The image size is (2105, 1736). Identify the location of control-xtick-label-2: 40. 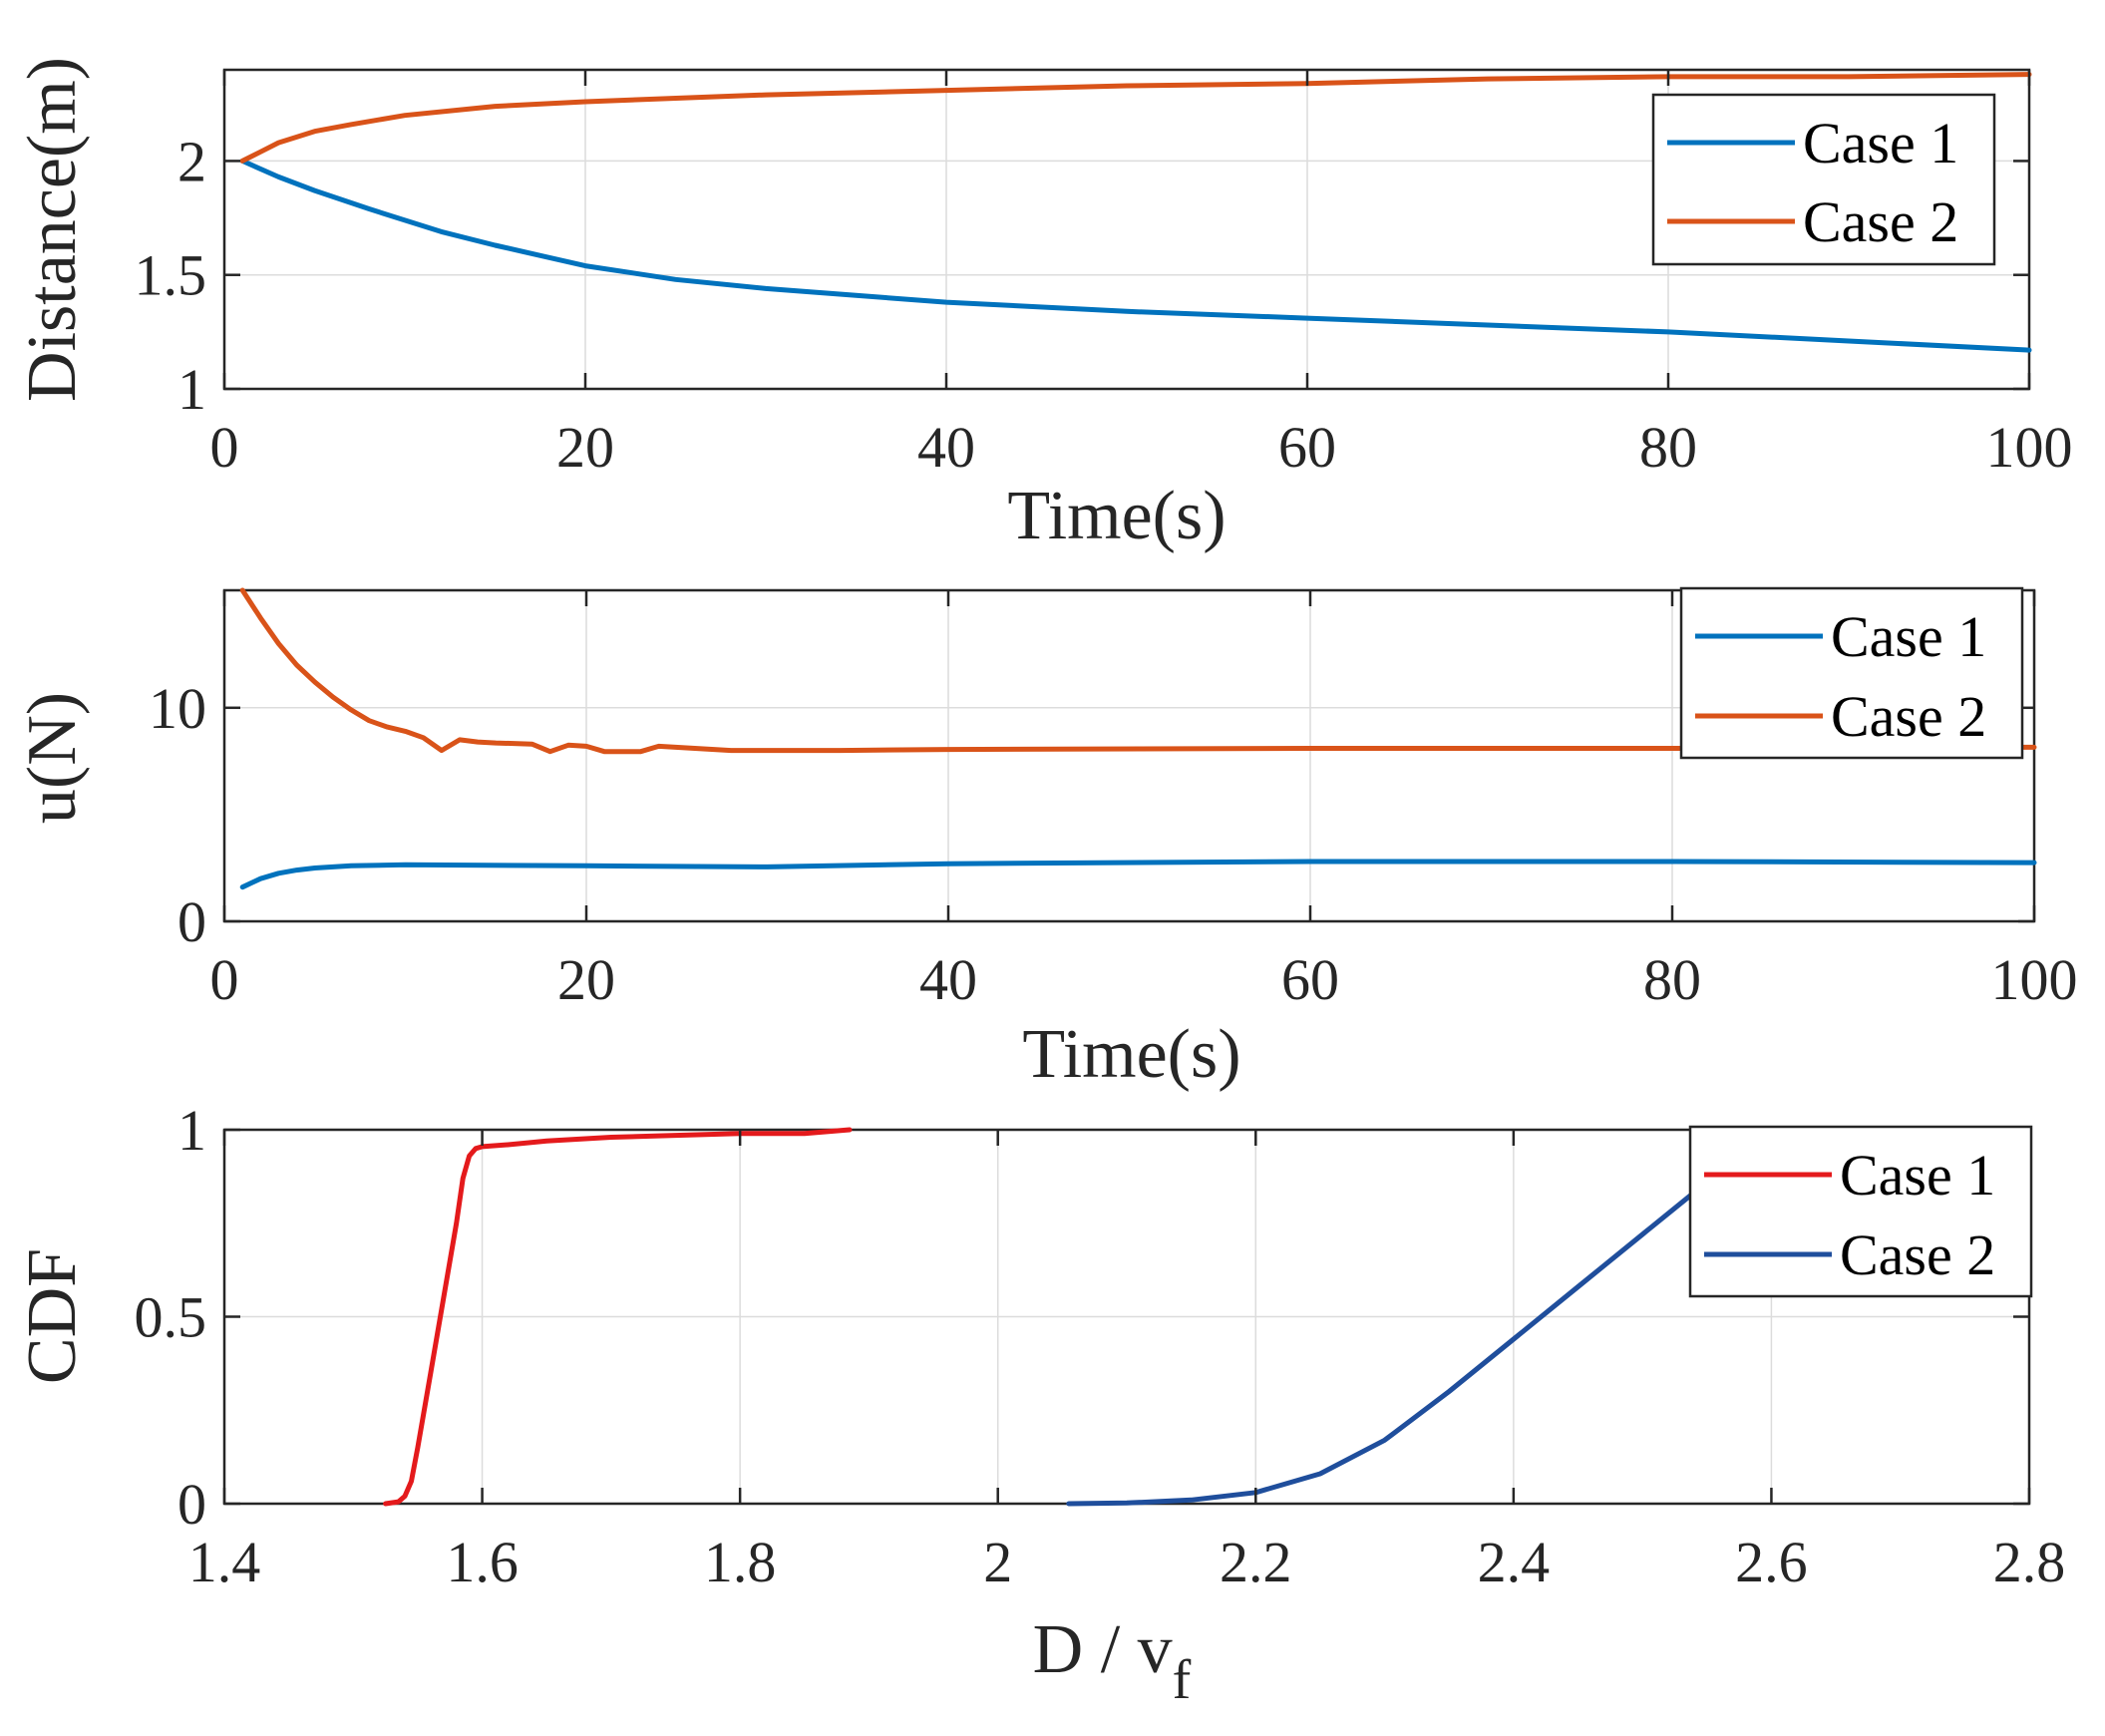
(948, 979).